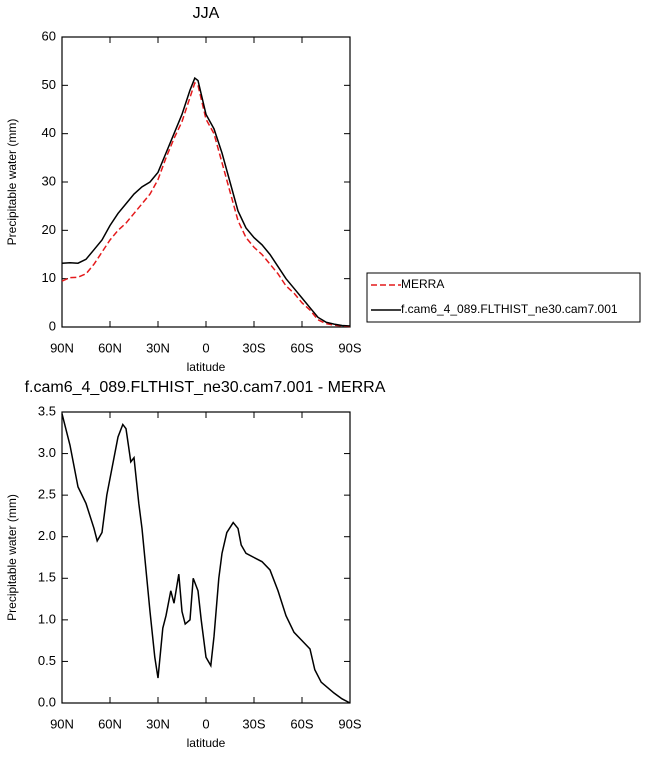  I want to click on y-tick-label: 3.0, so click(47, 452).